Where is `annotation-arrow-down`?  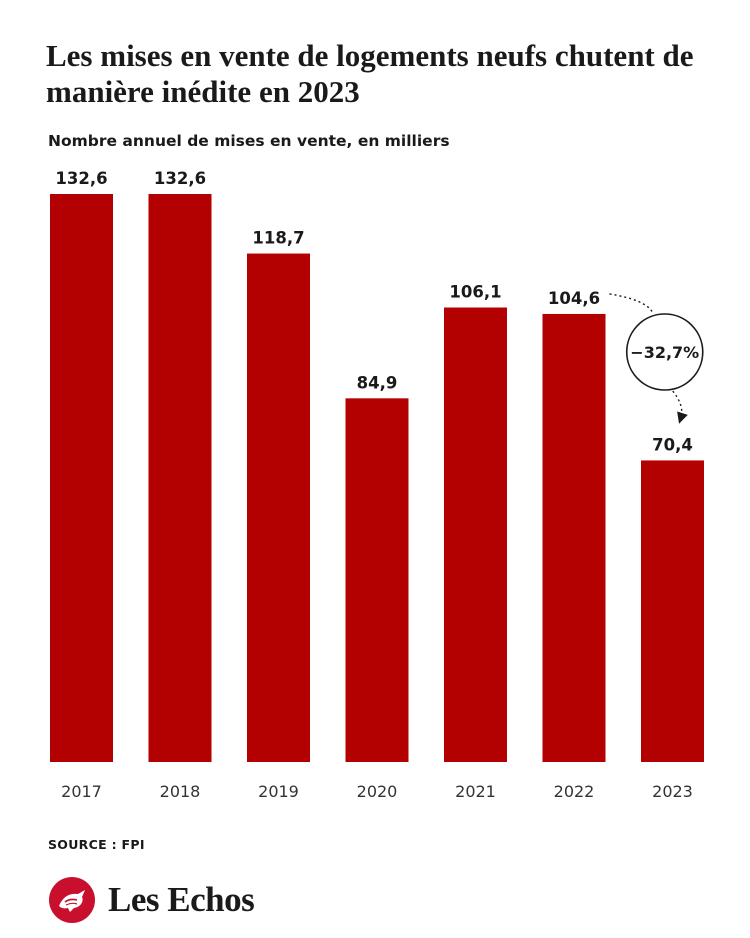 annotation-arrow-down is located at coordinates (680, 407).